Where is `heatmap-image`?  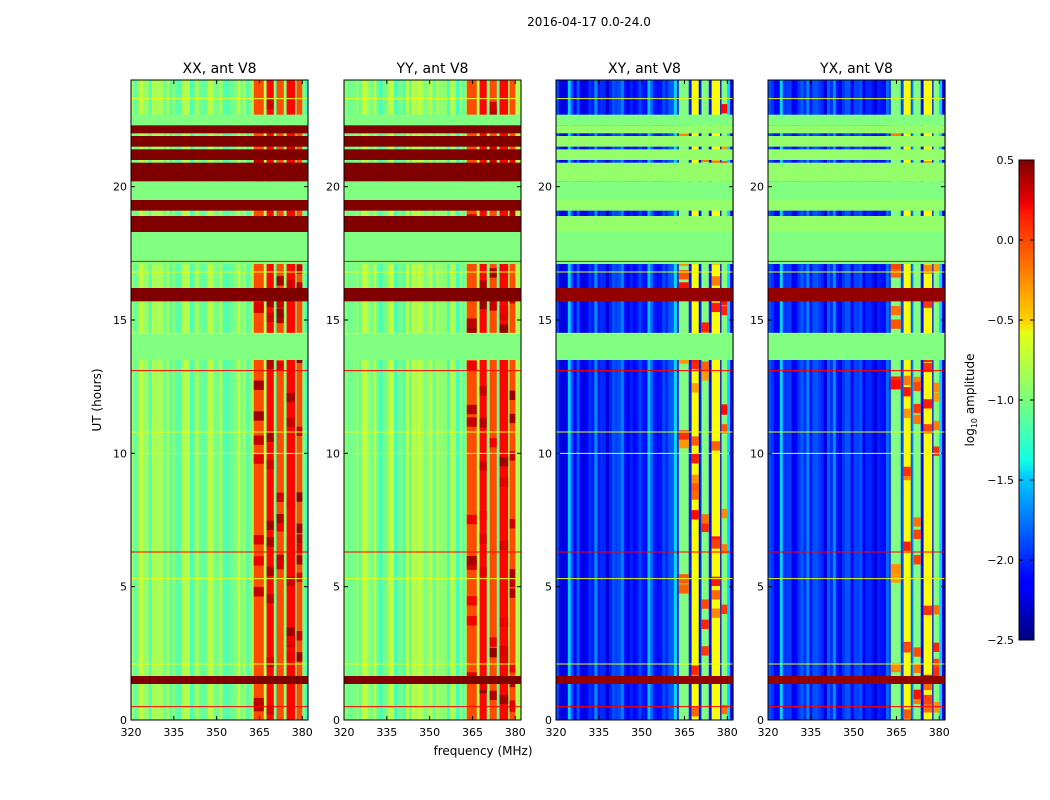
heatmap-image is located at coordinates (645, 400).